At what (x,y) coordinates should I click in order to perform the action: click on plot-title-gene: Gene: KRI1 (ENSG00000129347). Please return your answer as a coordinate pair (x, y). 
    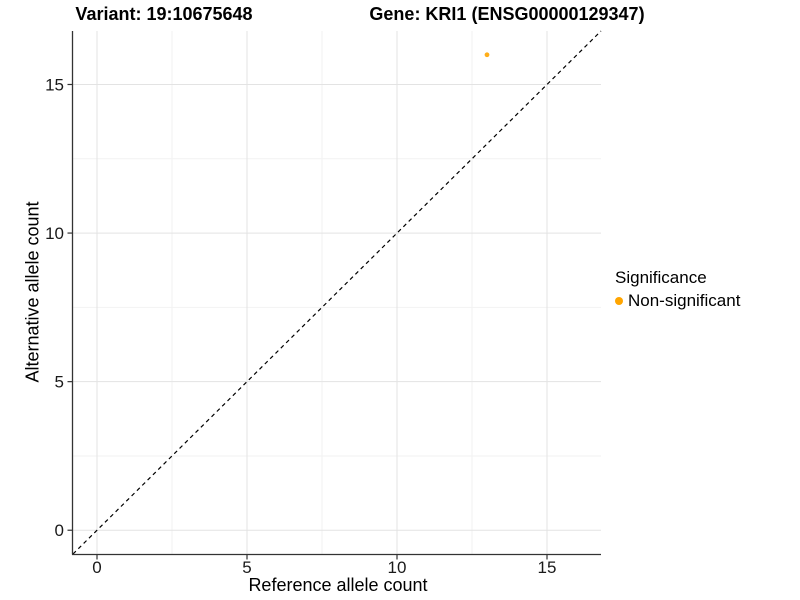
    Looking at the image, I should click on (507, 14).